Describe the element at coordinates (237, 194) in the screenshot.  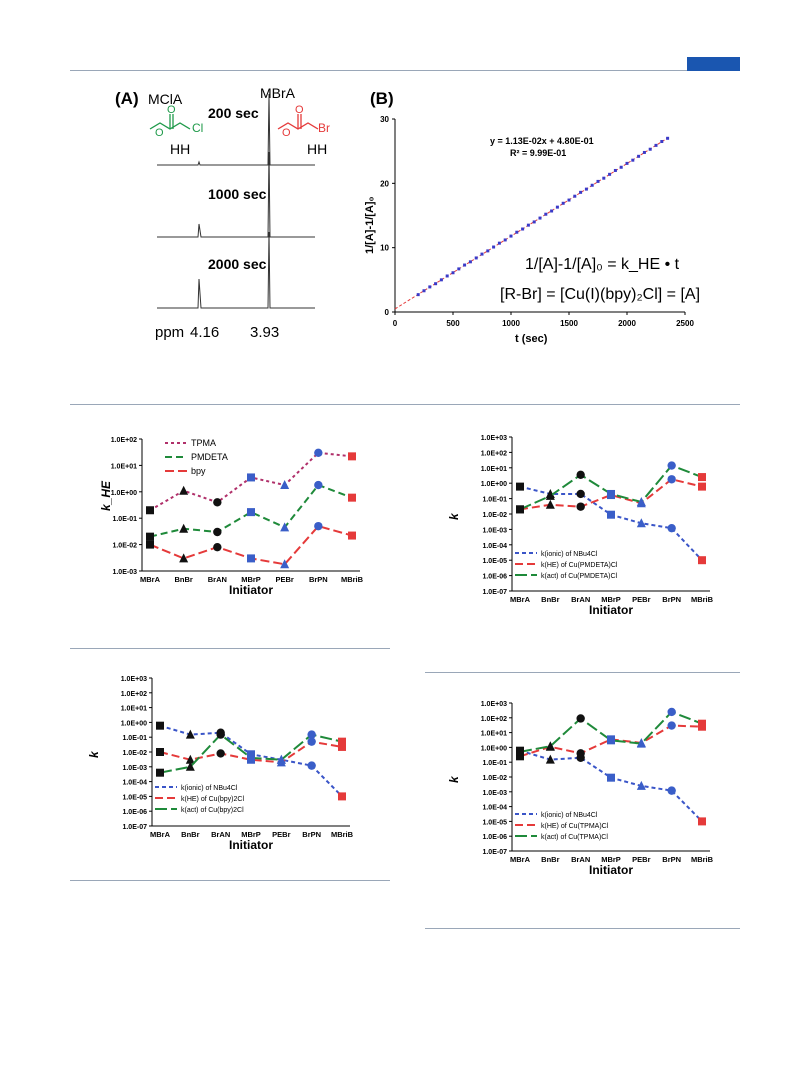
I see `spectrum-label-1000: 1000 sec` at that location.